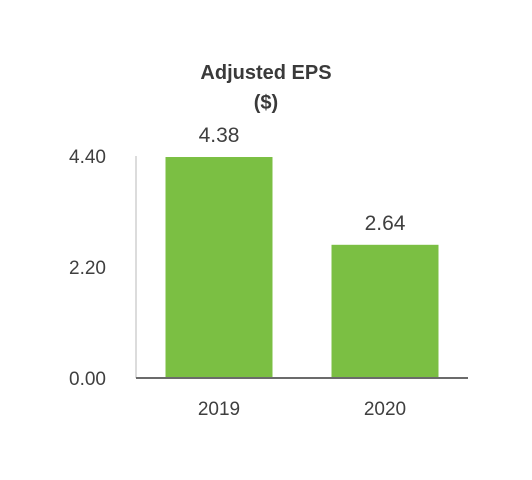  I want to click on x-tick-label: 2020, so click(385, 409).